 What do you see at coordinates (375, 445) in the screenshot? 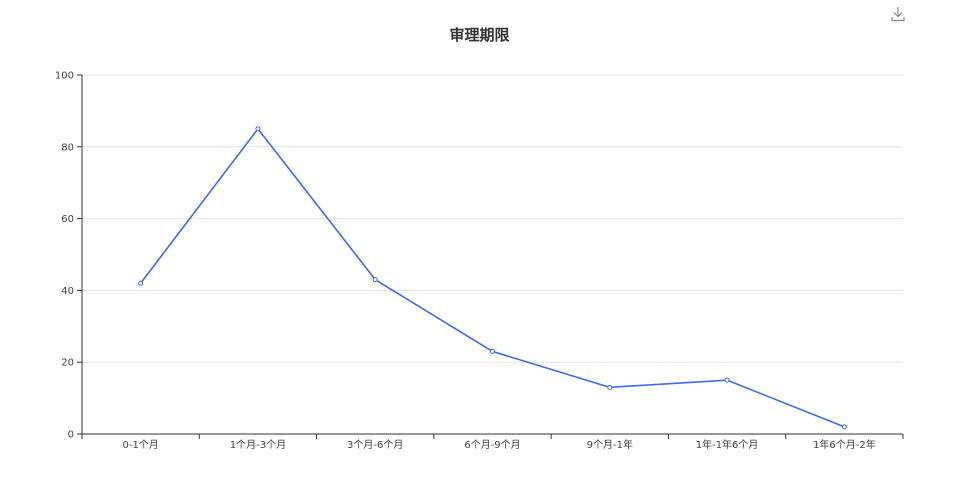
I see `x-tick-label: 3个月-6个月` at bounding box center [375, 445].